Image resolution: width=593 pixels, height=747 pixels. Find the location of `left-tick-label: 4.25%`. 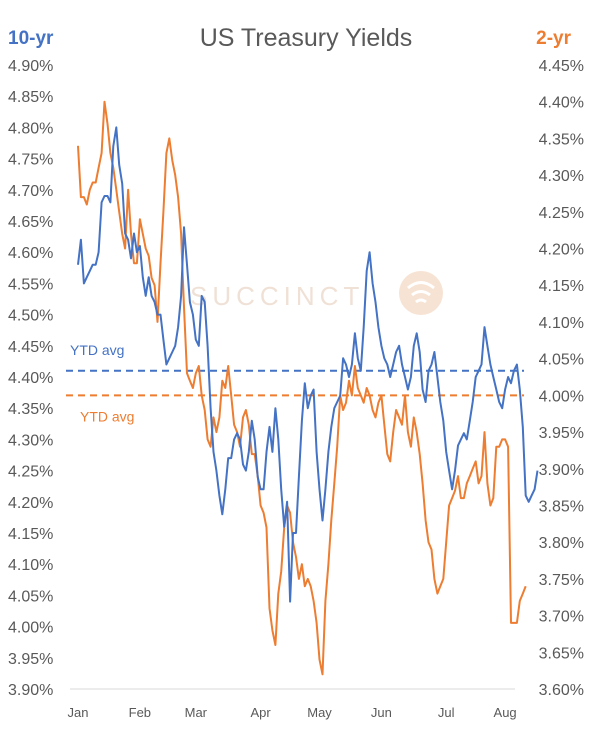

left-tick-label: 4.25% is located at coordinates (30, 472).